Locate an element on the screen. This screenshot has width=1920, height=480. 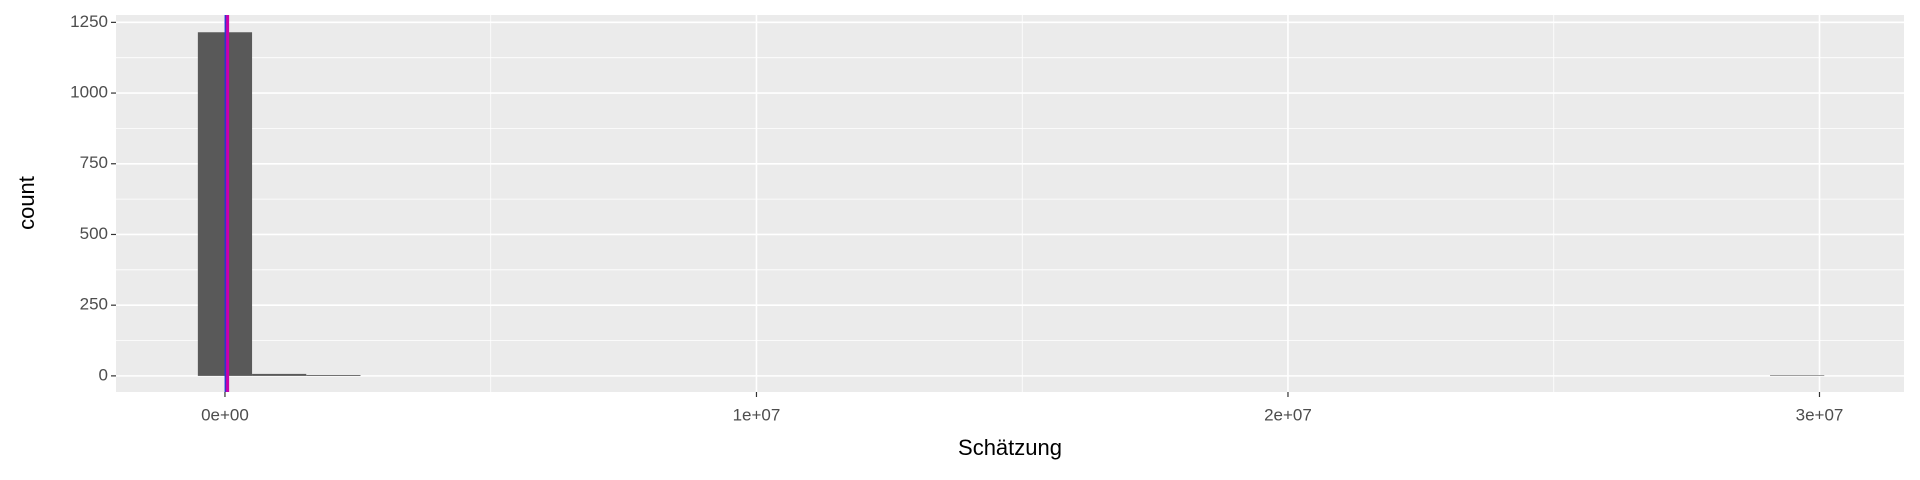
x-tick-label: 0e+00 is located at coordinates (225, 414).